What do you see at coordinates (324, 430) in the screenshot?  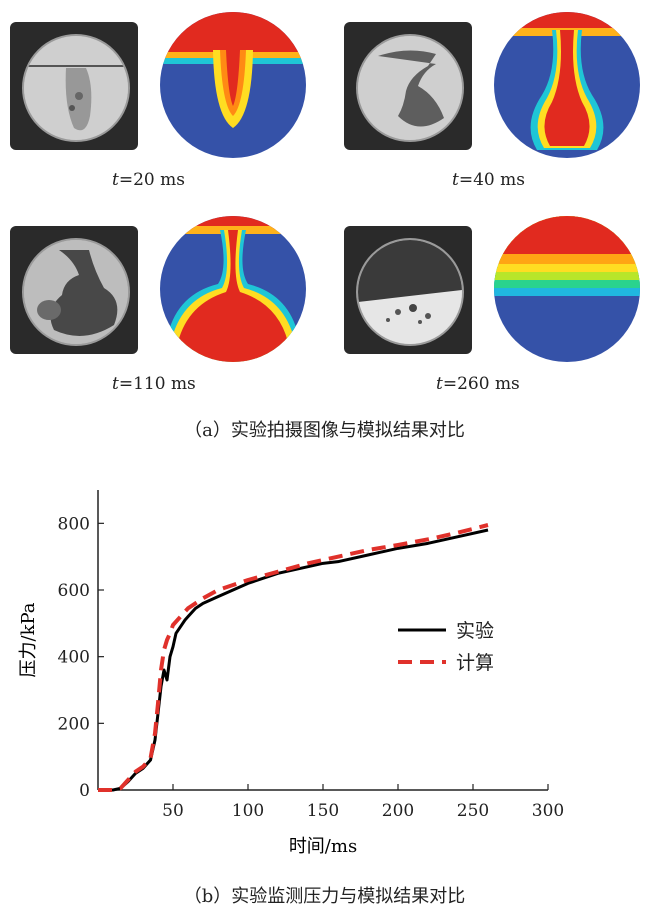 I see `caption-a: （a）实验拍摄图像与模拟结果对比` at bounding box center [324, 430].